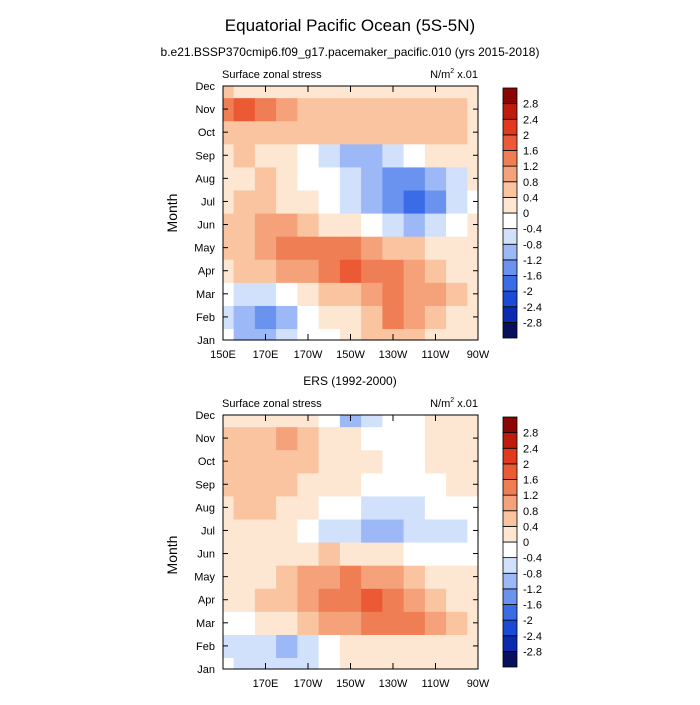 This screenshot has width=700, height=705. Describe the element at coordinates (526, 214) in the screenshot. I see `colorbar-label: 0` at that location.